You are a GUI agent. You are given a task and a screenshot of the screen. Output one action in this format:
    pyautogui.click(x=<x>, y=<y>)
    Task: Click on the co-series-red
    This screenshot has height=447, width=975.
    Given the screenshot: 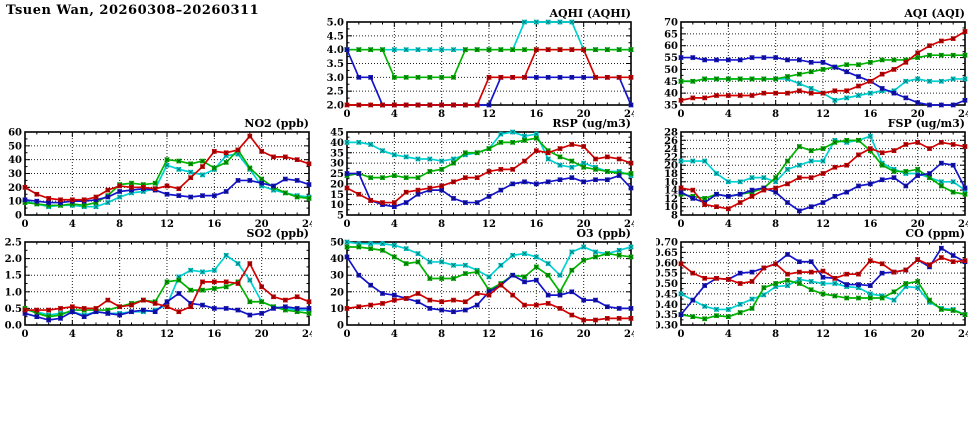 What is the action you would take?
    pyautogui.click(x=823, y=270)
    